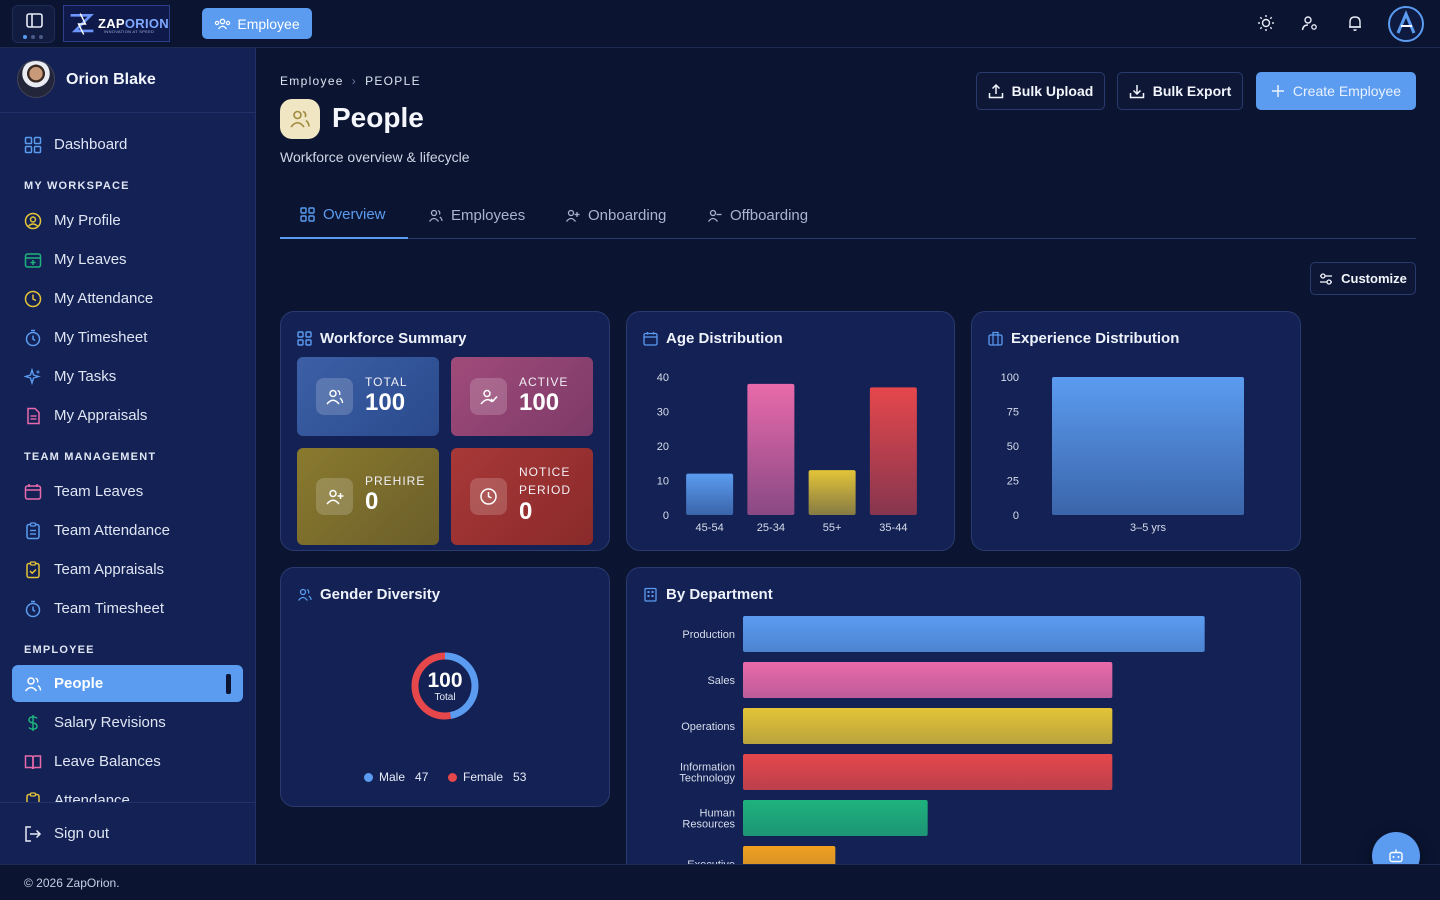  I want to click on sidebar-item-dashboard: Dashboard, so click(127, 144).